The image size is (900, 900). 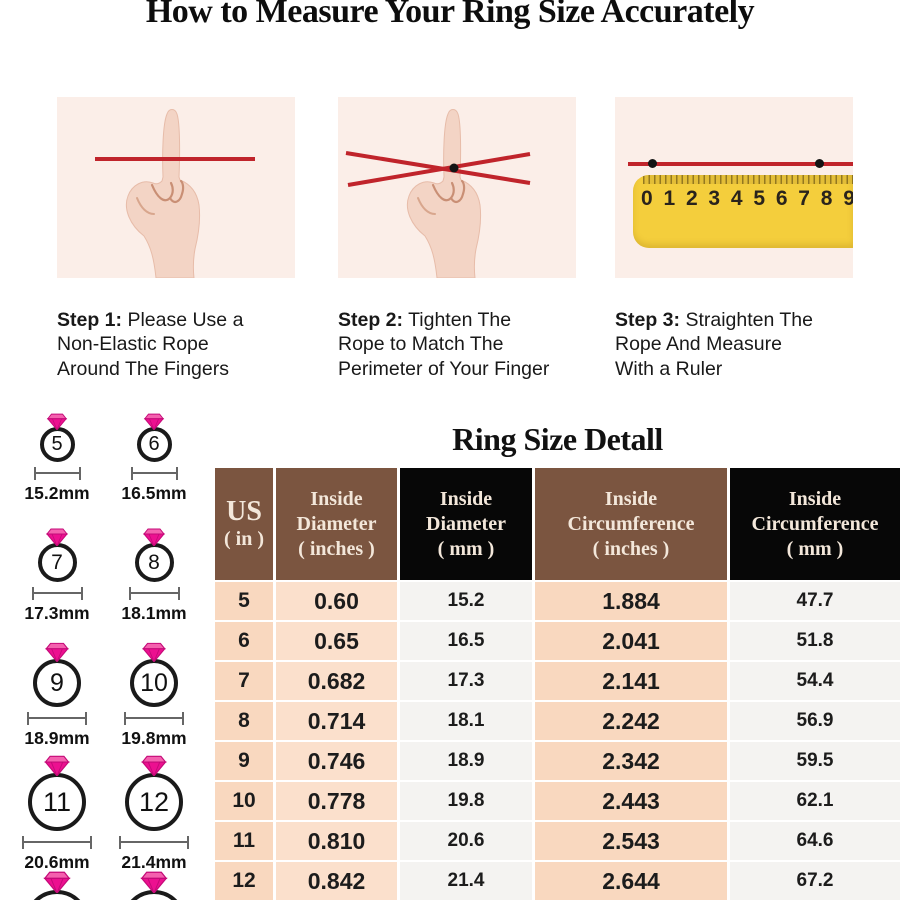 I want to click on step-1-label: Step 1:, so click(x=90, y=319).